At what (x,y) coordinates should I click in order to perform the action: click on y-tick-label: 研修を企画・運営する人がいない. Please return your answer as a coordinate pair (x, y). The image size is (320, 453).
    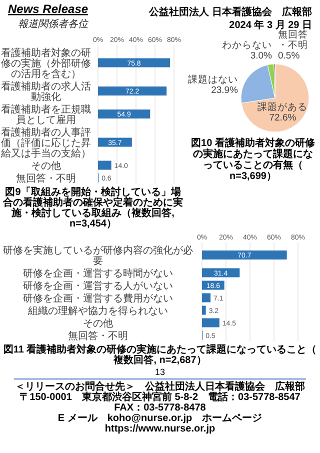
    Looking at the image, I should click on (98, 286).